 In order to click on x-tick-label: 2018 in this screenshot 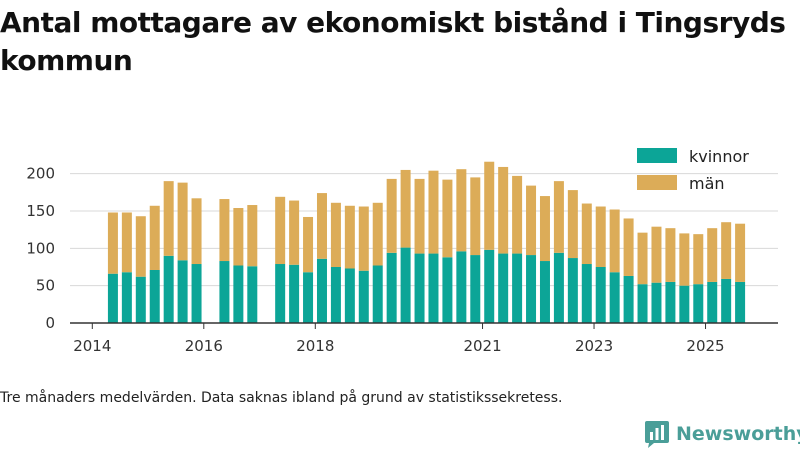, I will do `click(315, 346)`.